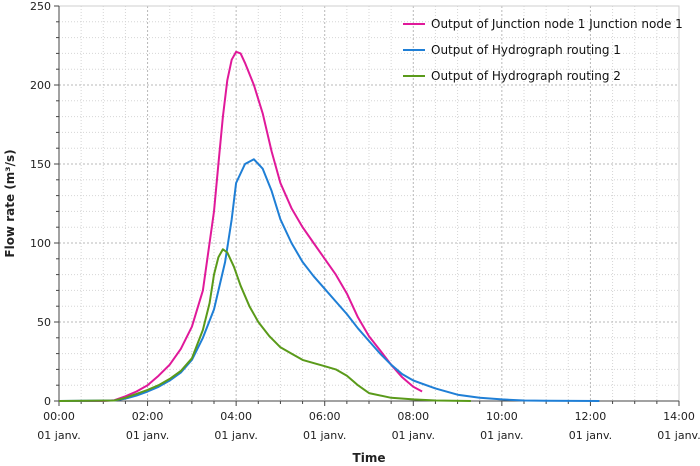  Describe the element at coordinates (40, 6) in the screenshot. I see `y-tick-label: 250` at that location.